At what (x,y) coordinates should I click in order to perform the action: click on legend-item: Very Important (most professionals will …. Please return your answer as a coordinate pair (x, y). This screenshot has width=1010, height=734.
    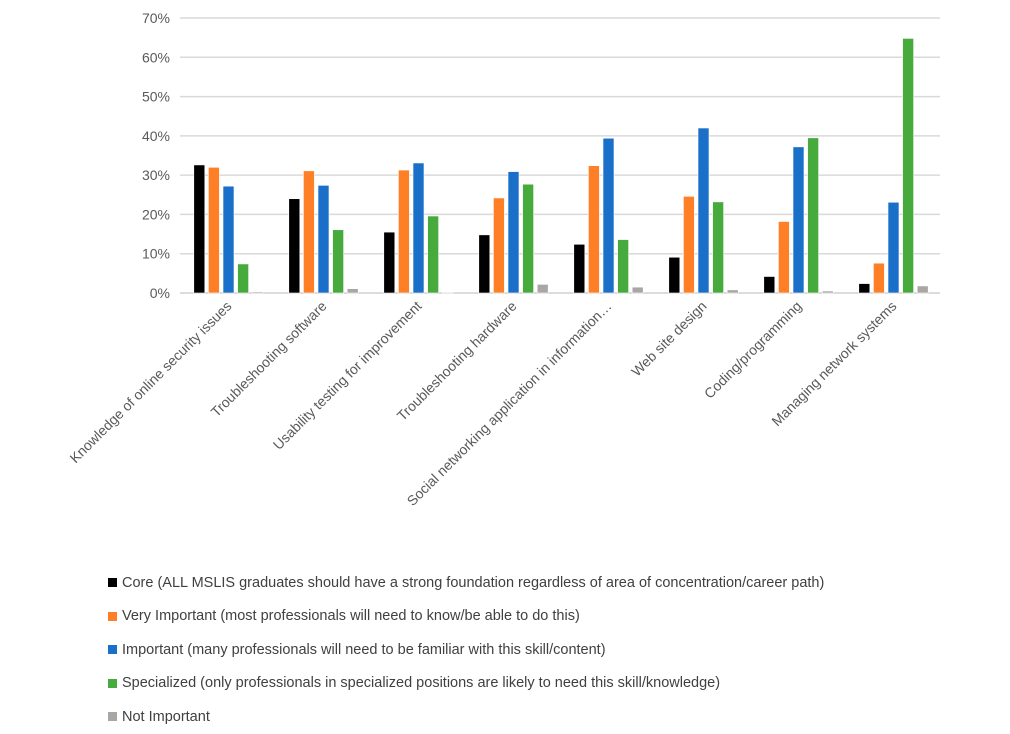
    Looking at the image, I should click on (466, 617).